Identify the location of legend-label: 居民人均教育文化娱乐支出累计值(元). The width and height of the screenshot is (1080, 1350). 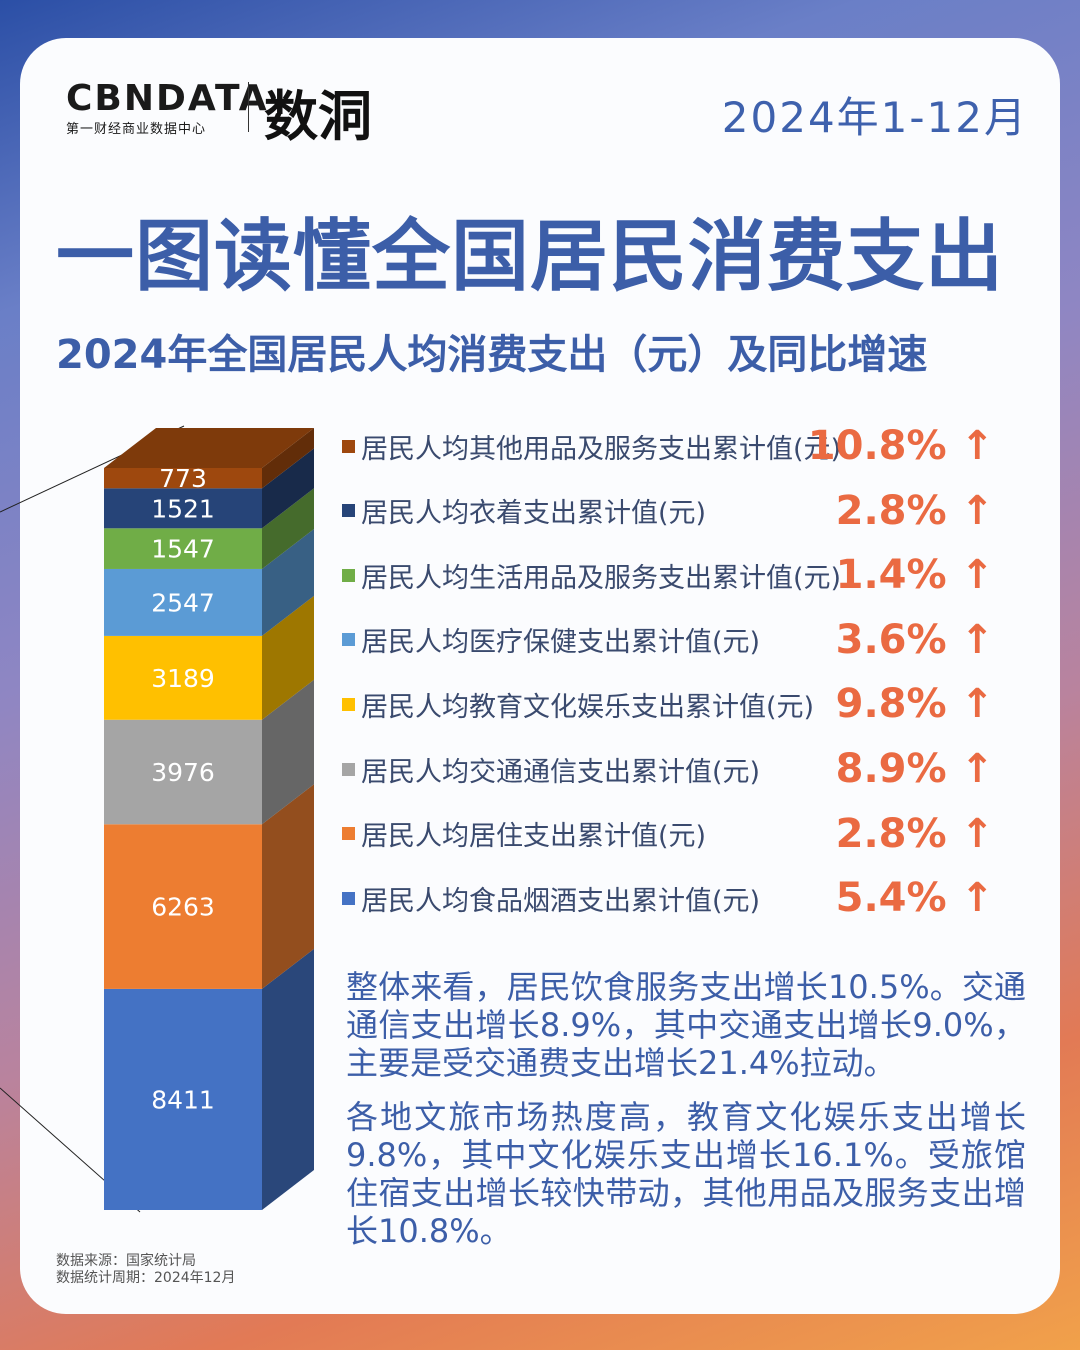
(588, 707).